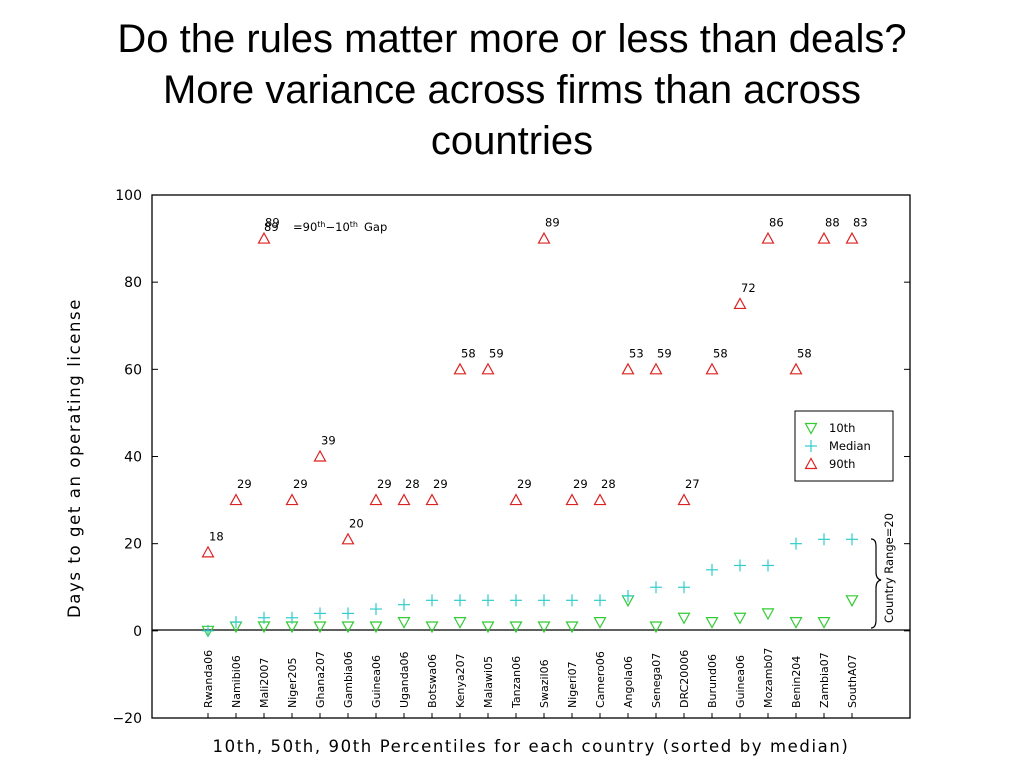  What do you see at coordinates (692, 484) in the screenshot?
I see `point-label: 27` at bounding box center [692, 484].